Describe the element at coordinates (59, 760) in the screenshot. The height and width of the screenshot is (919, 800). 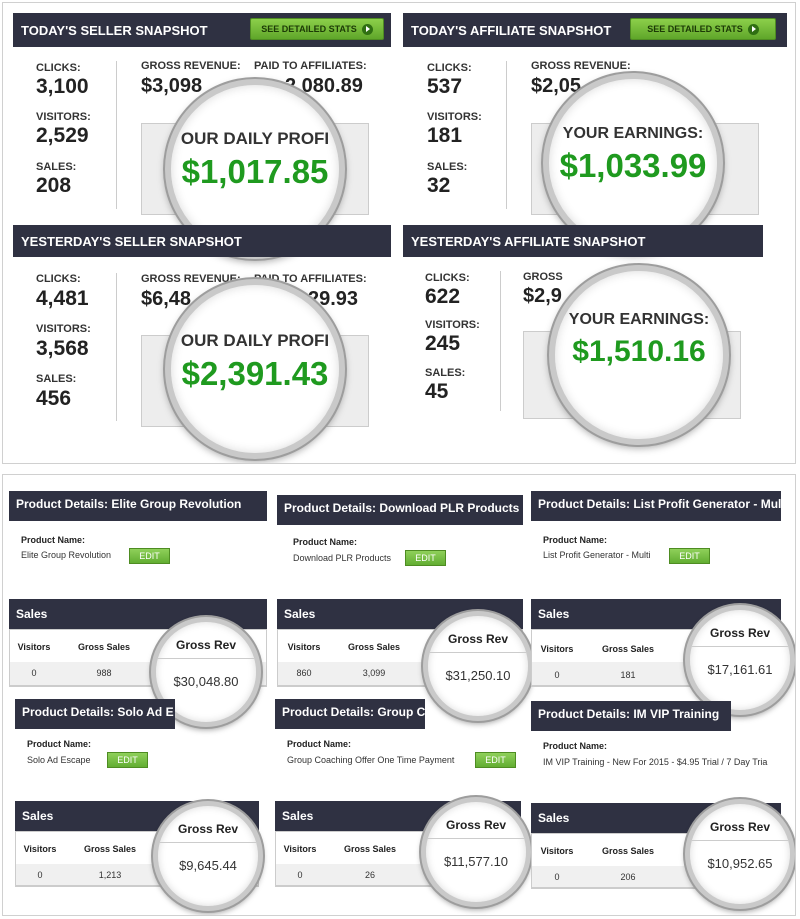
I see `product-name: Solo Ad Escape` at that location.